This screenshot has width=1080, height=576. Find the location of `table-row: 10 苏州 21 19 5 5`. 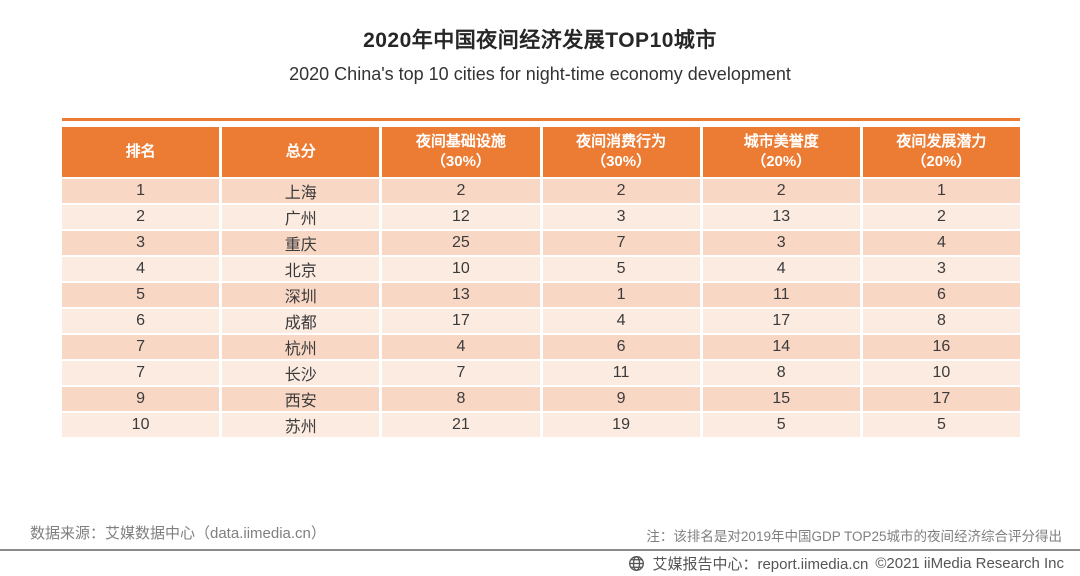

table-row: 10 苏州 21 19 5 5 is located at coordinates (541, 425).